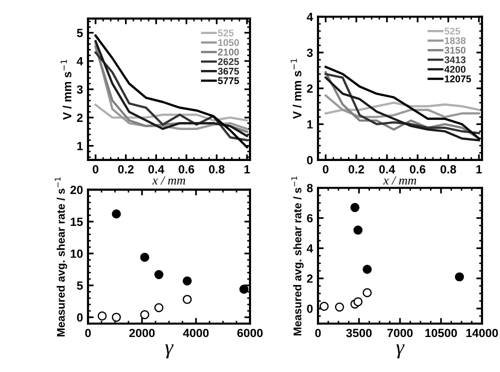  Describe the element at coordinates (455, 69) in the screenshot. I see `legend-label: 4200` at that location.